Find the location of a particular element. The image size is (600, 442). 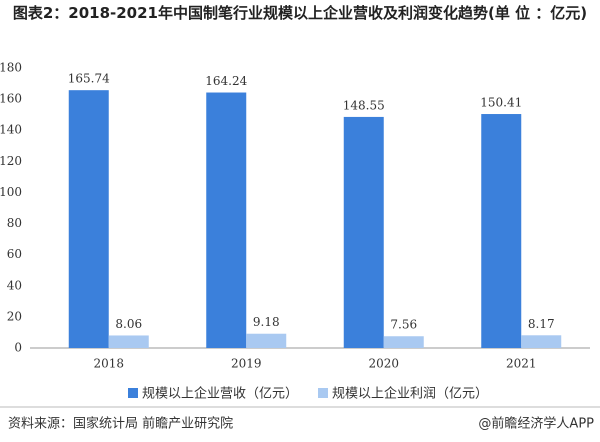

value-label: 150.41 is located at coordinates (501, 103).